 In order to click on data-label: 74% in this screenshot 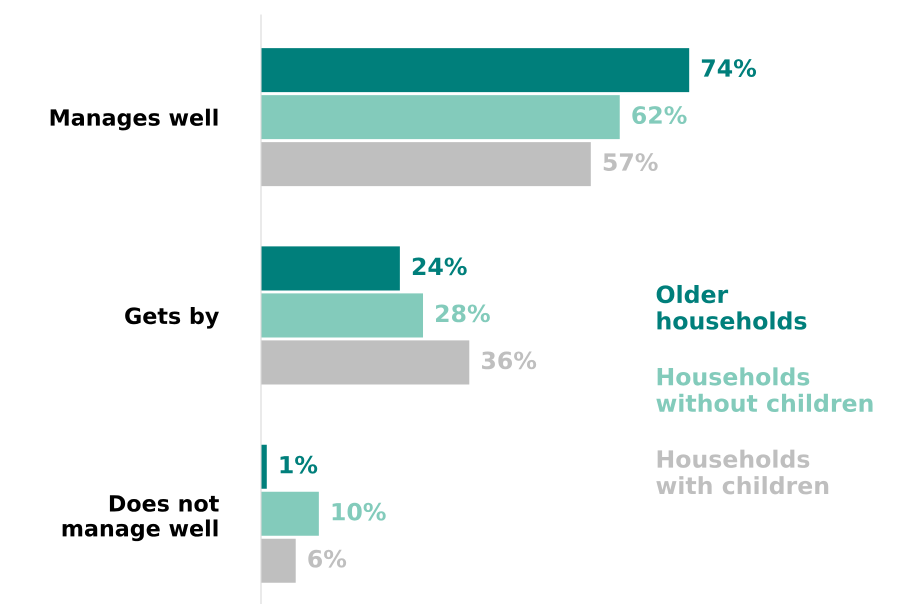, I will do `click(729, 68)`.